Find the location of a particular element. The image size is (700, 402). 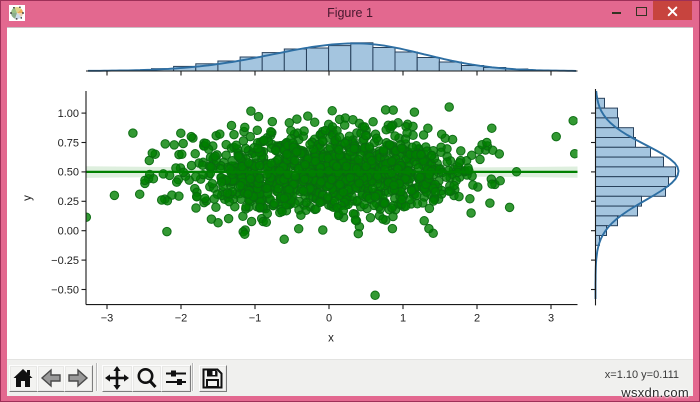

svg-text: 1.00 is located at coordinates (68, 114).